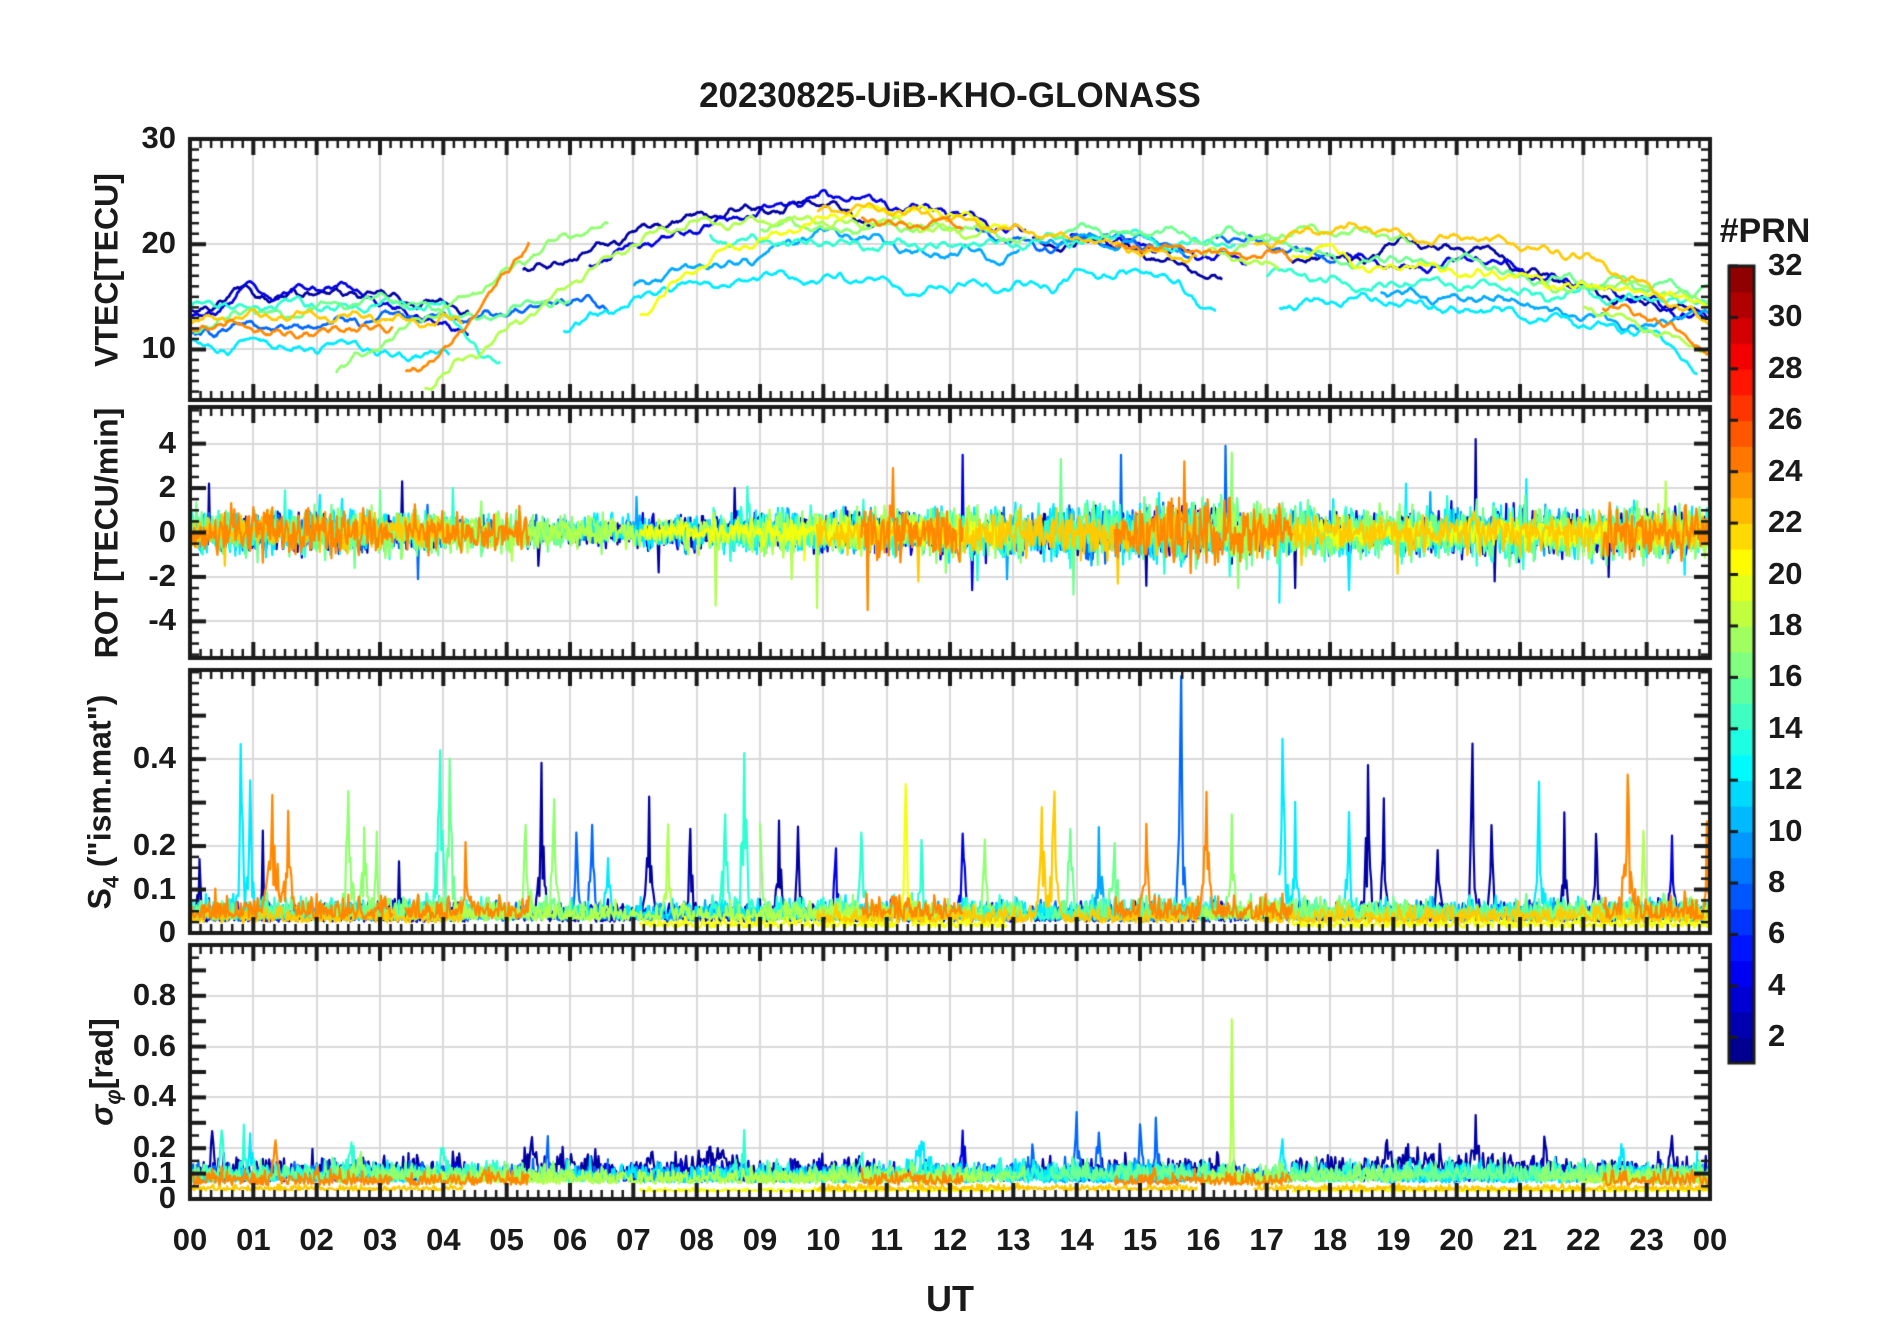 This screenshot has height=1330, width=1902. What do you see at coordinates (154, 1045) in the screenshot?
I see `y-tick-label: 0.6` at bounding box center [154, 1045].